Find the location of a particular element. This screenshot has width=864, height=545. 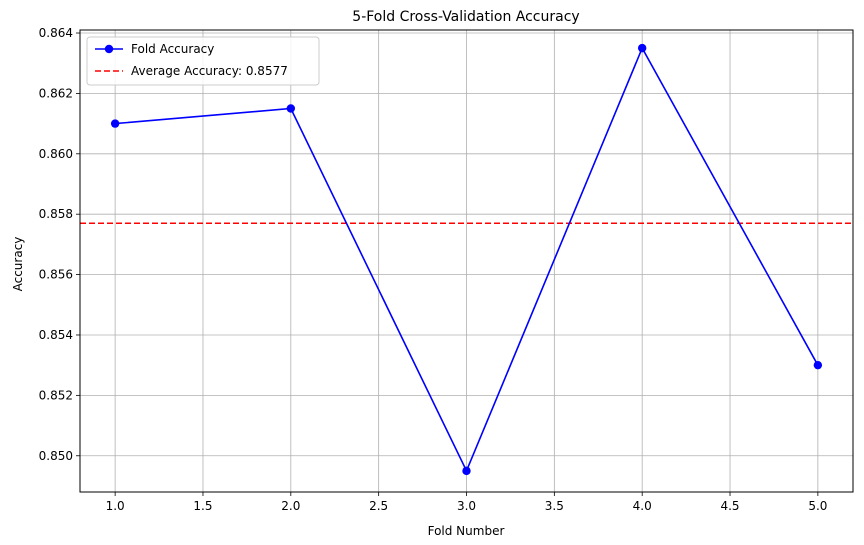

y-axis-label: Accuracy is located at coordinates (18, 264).